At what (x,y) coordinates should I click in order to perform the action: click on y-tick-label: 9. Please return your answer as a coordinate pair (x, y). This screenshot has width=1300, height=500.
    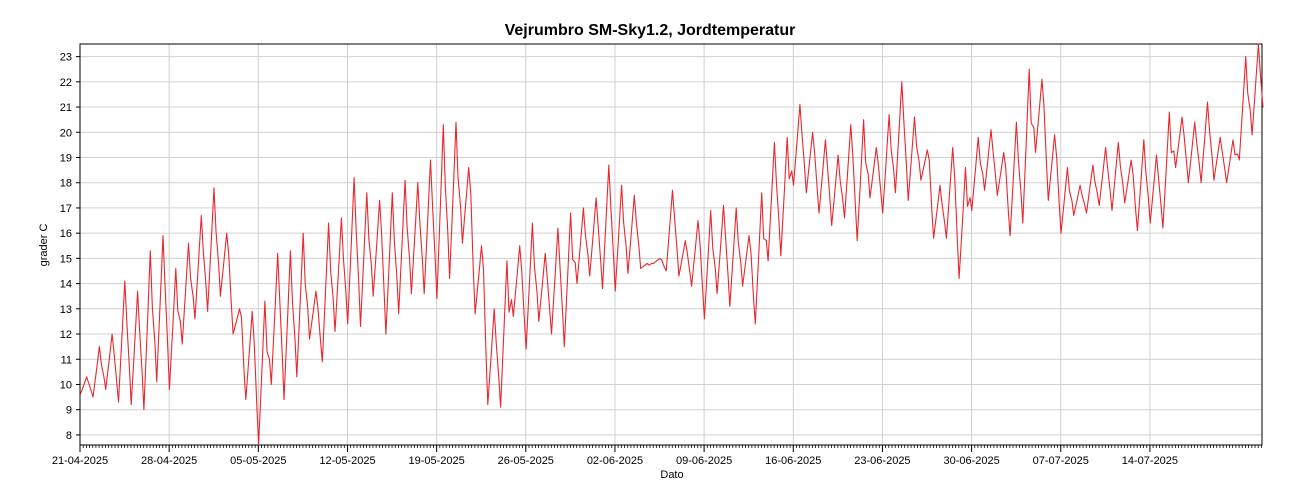
    Looking at the image, I should click on (69, 411).